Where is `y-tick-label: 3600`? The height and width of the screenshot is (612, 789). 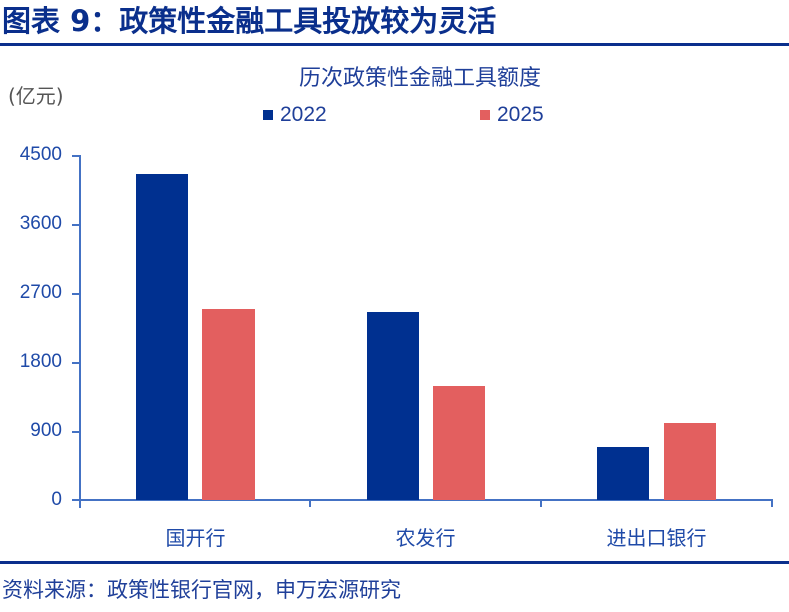
y-tick-label: 3600 is located at coordinates (40, 223).